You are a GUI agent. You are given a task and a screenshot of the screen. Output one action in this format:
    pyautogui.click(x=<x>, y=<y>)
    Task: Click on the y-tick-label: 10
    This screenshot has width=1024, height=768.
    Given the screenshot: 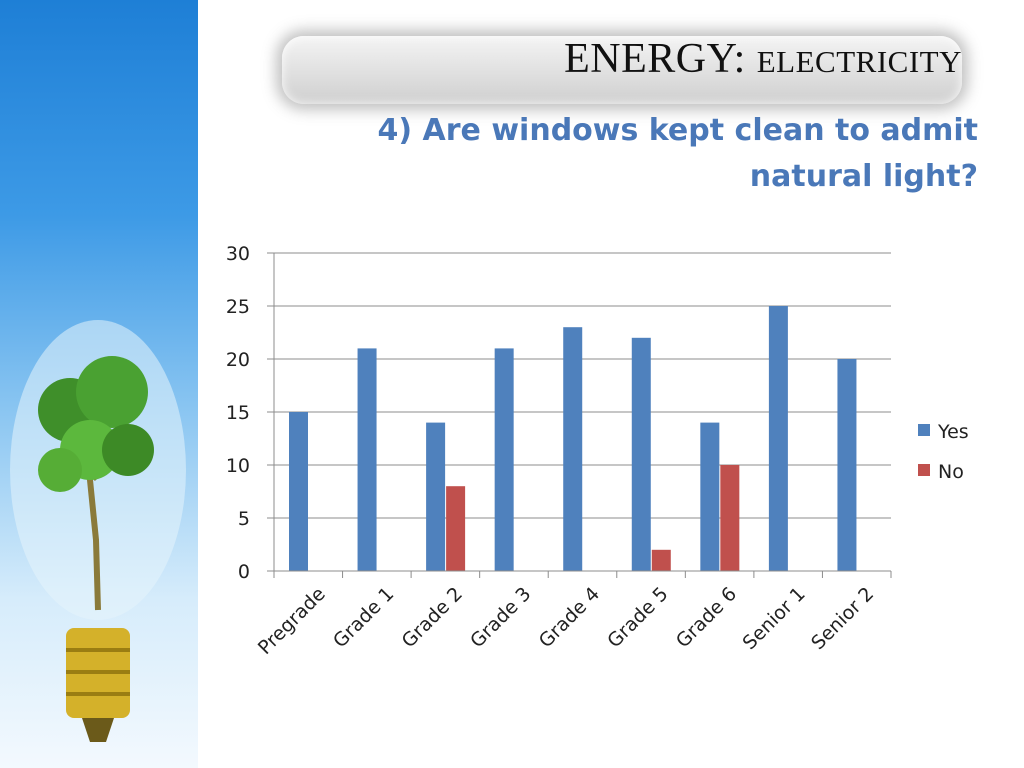 What is the action you would take?
    pyautogui.click(x=238, y=466)
    